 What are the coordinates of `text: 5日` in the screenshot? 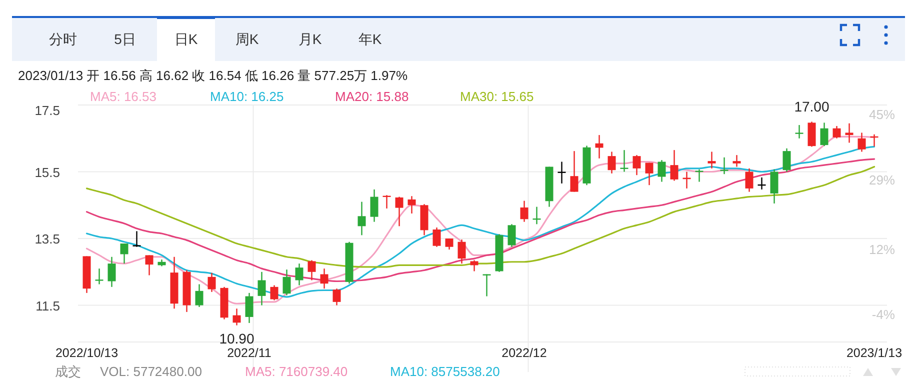 It's located at (125, 39).